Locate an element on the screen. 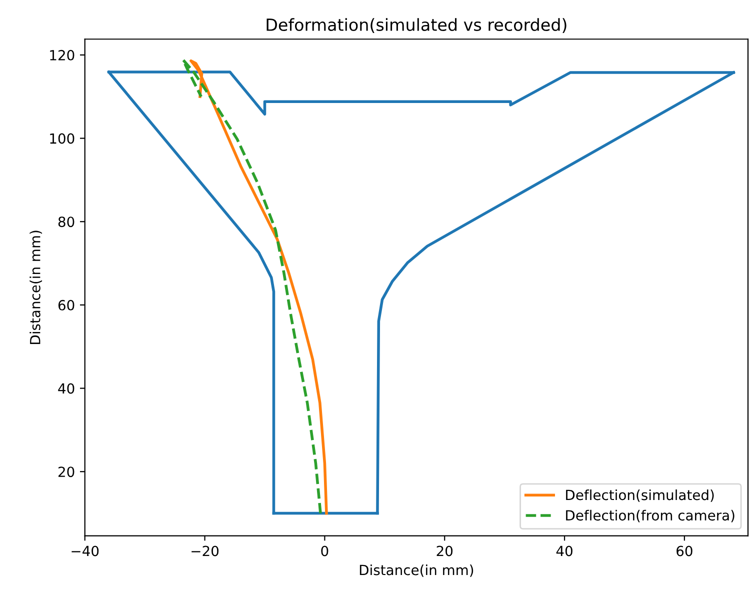  x-tick-label: −20 is located at coordinates (205, 551).